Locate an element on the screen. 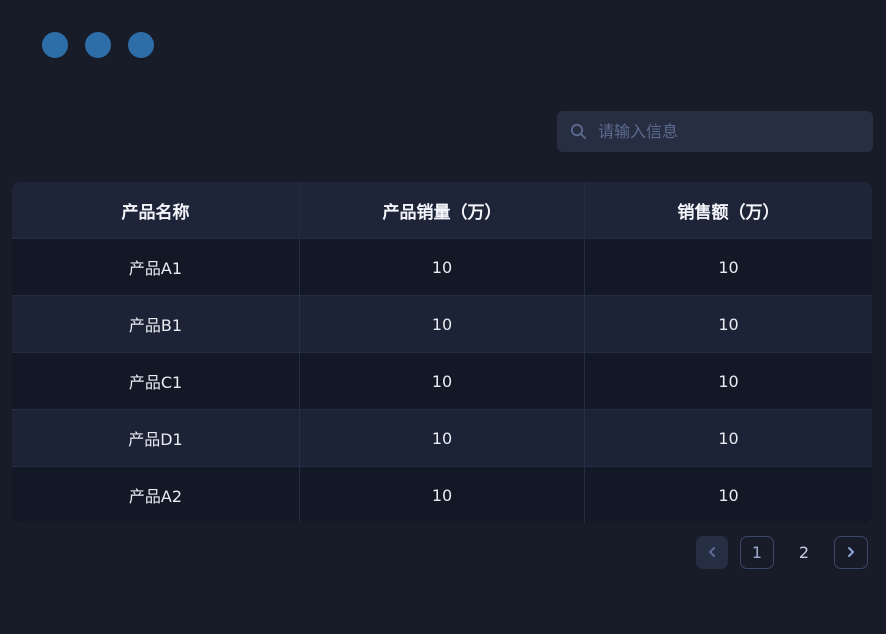 The width and height of the screenshot is (886, 634). cell-product-name: 产品C1 is located at coordinates (156, 381).